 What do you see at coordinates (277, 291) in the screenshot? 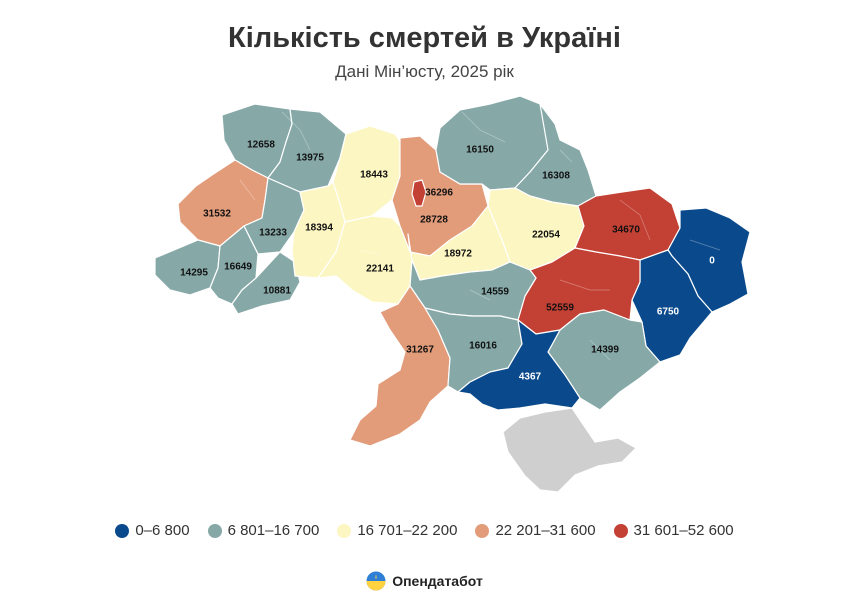
I see `region-value-chernivtsi: 10881` at bounding box center [277, 291].